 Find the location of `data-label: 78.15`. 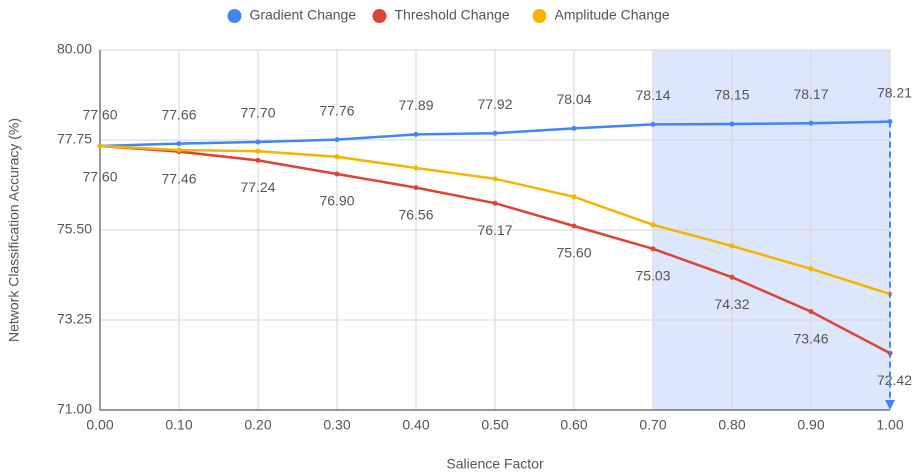

data-label: 78.15 is located at coordinates (731, 95).